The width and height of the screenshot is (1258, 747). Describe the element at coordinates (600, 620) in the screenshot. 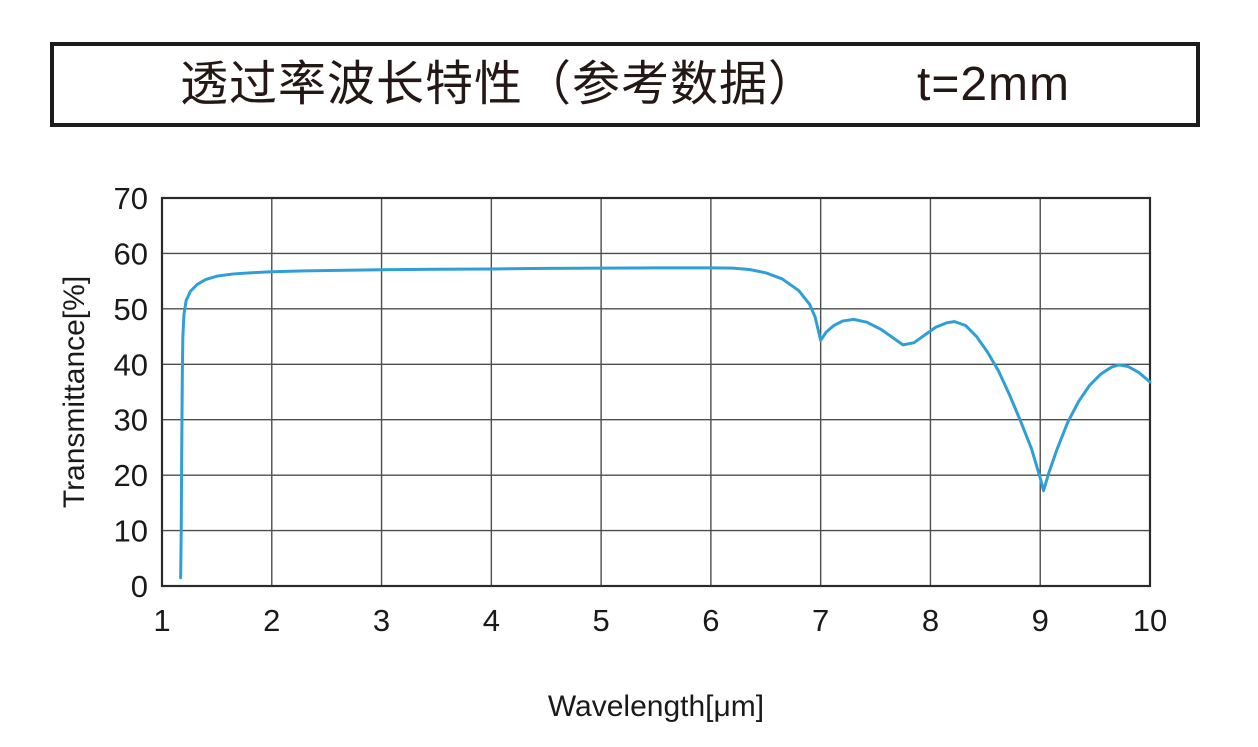

I see `x-tick-label: 5` at that location.